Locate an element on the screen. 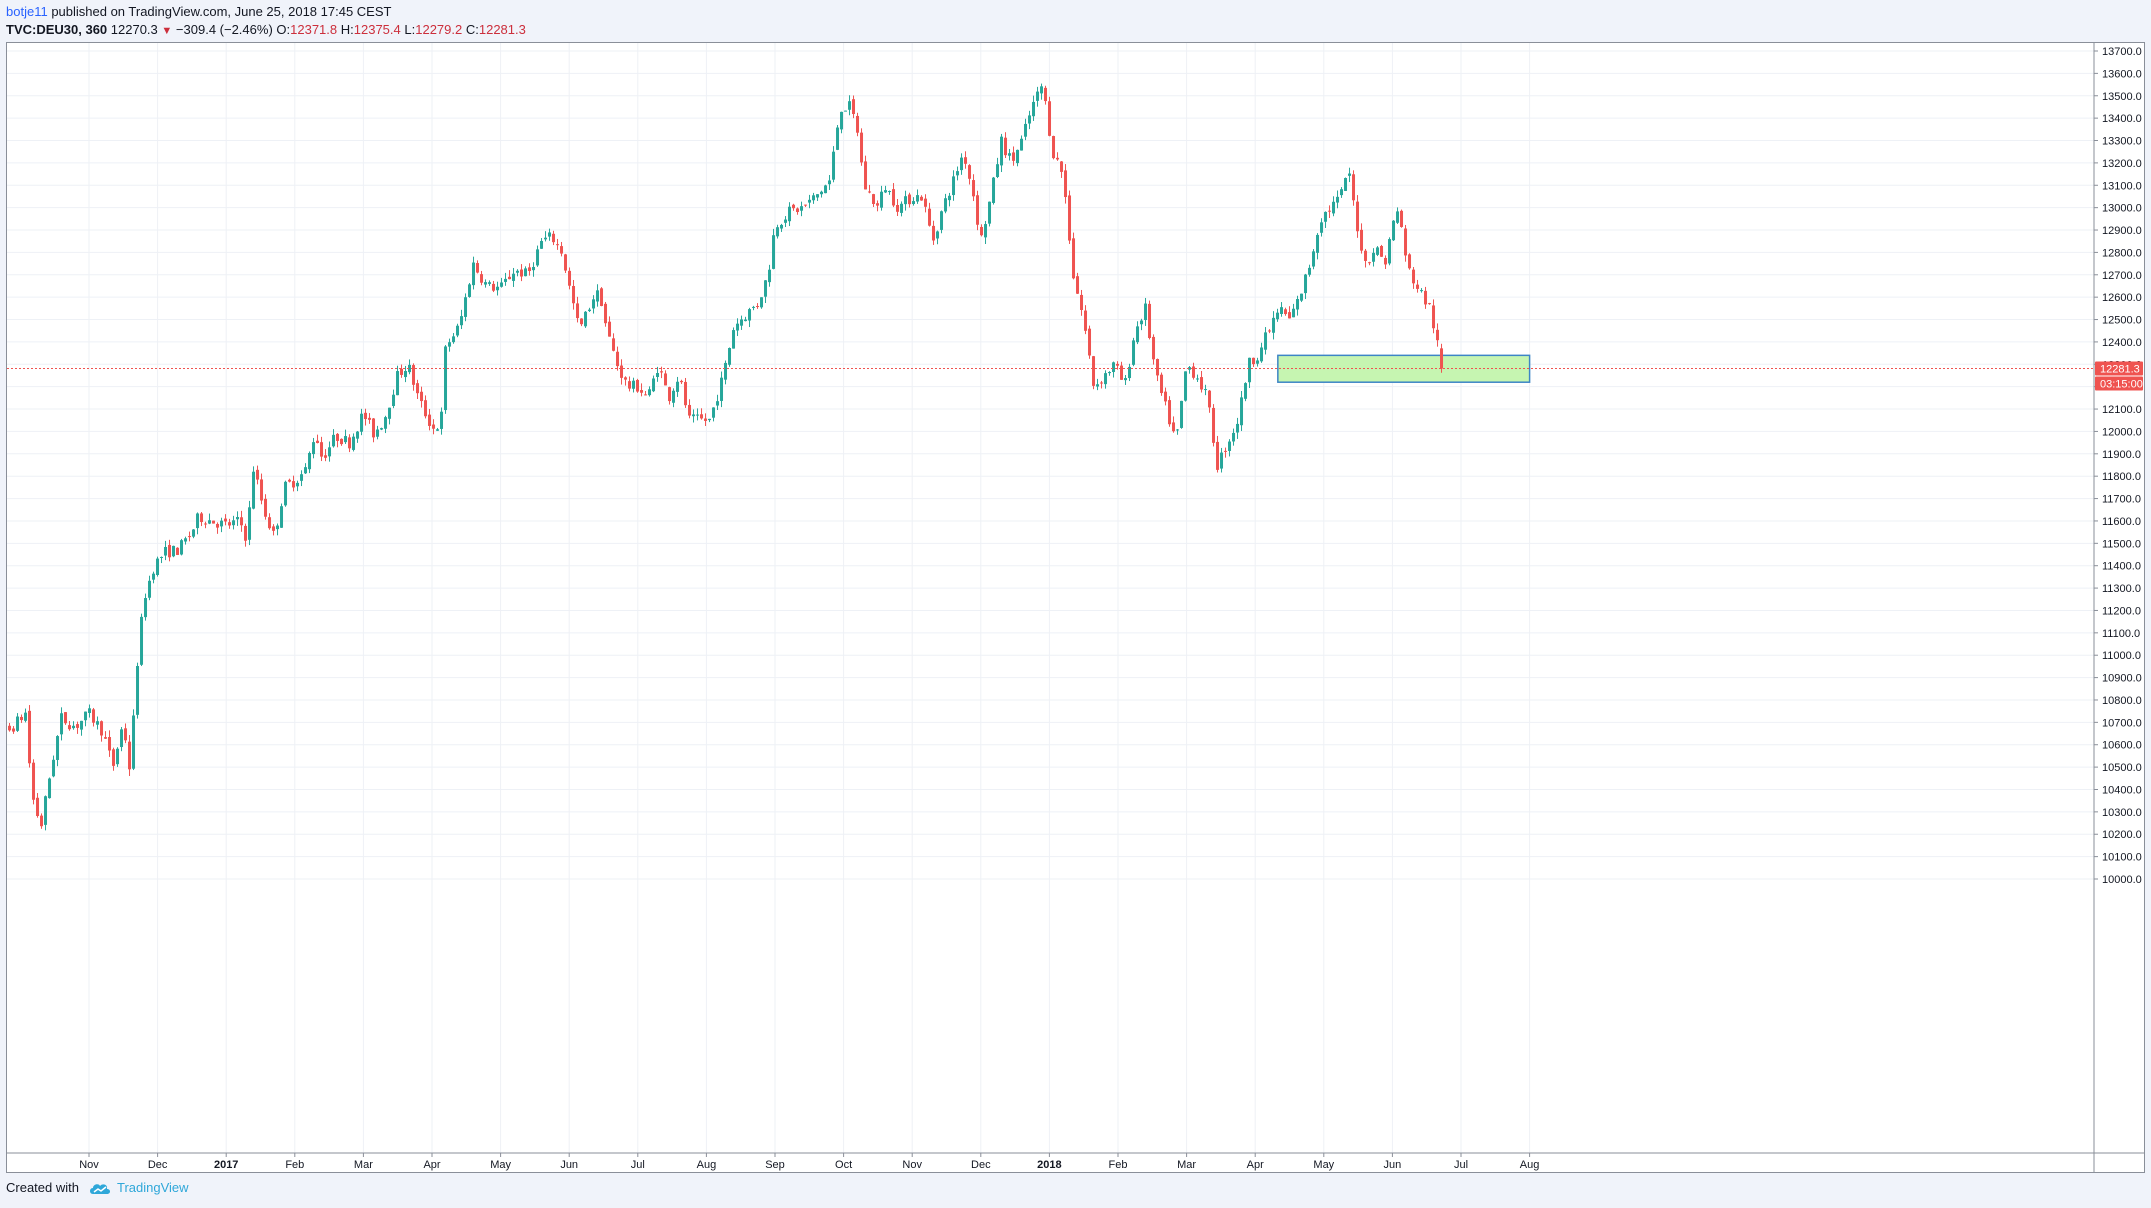 The width and height of the screenshot is (2151, 1208). tradingview-logo: TradingView is located at coordinates (139, 1187).